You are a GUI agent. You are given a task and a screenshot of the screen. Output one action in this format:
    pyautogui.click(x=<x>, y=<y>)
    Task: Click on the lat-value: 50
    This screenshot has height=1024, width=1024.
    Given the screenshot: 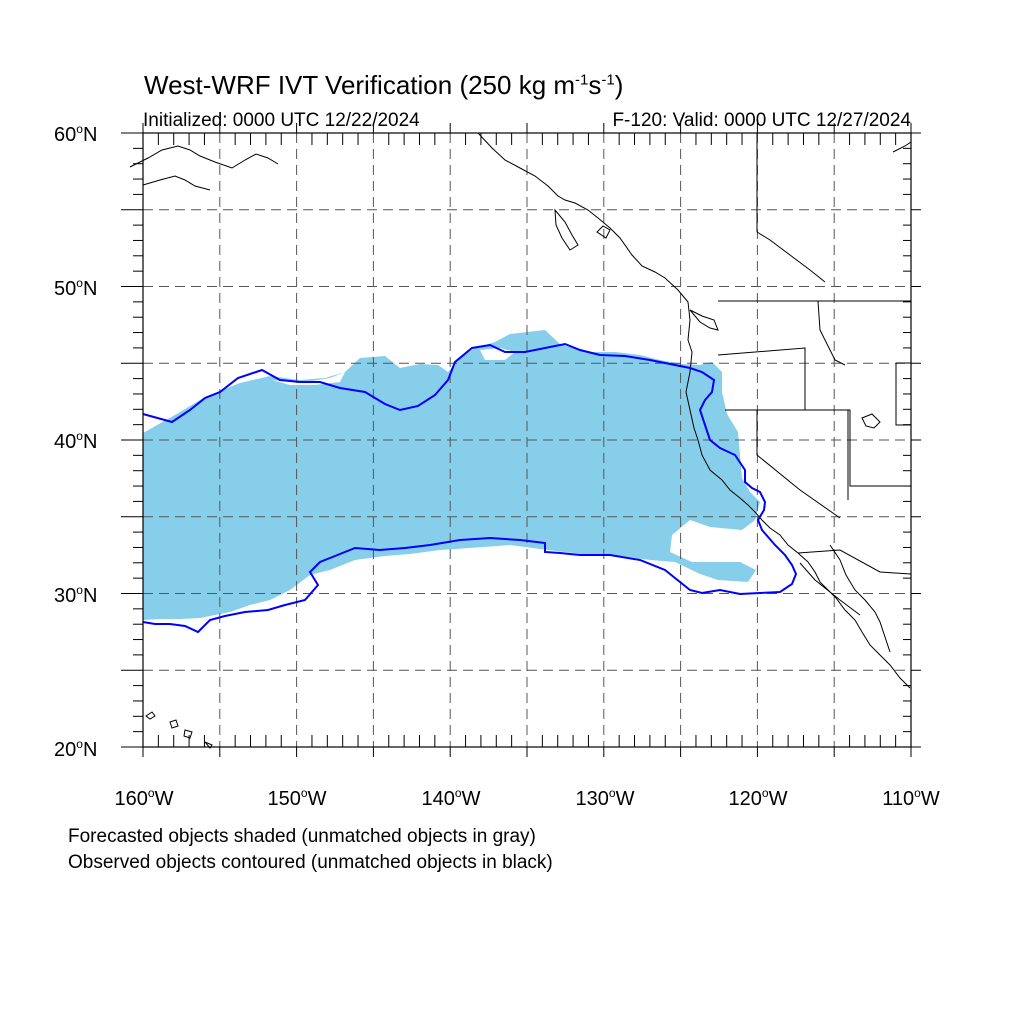 What is the action you would take?
    pyautogui.click(x=65, y=289)
    